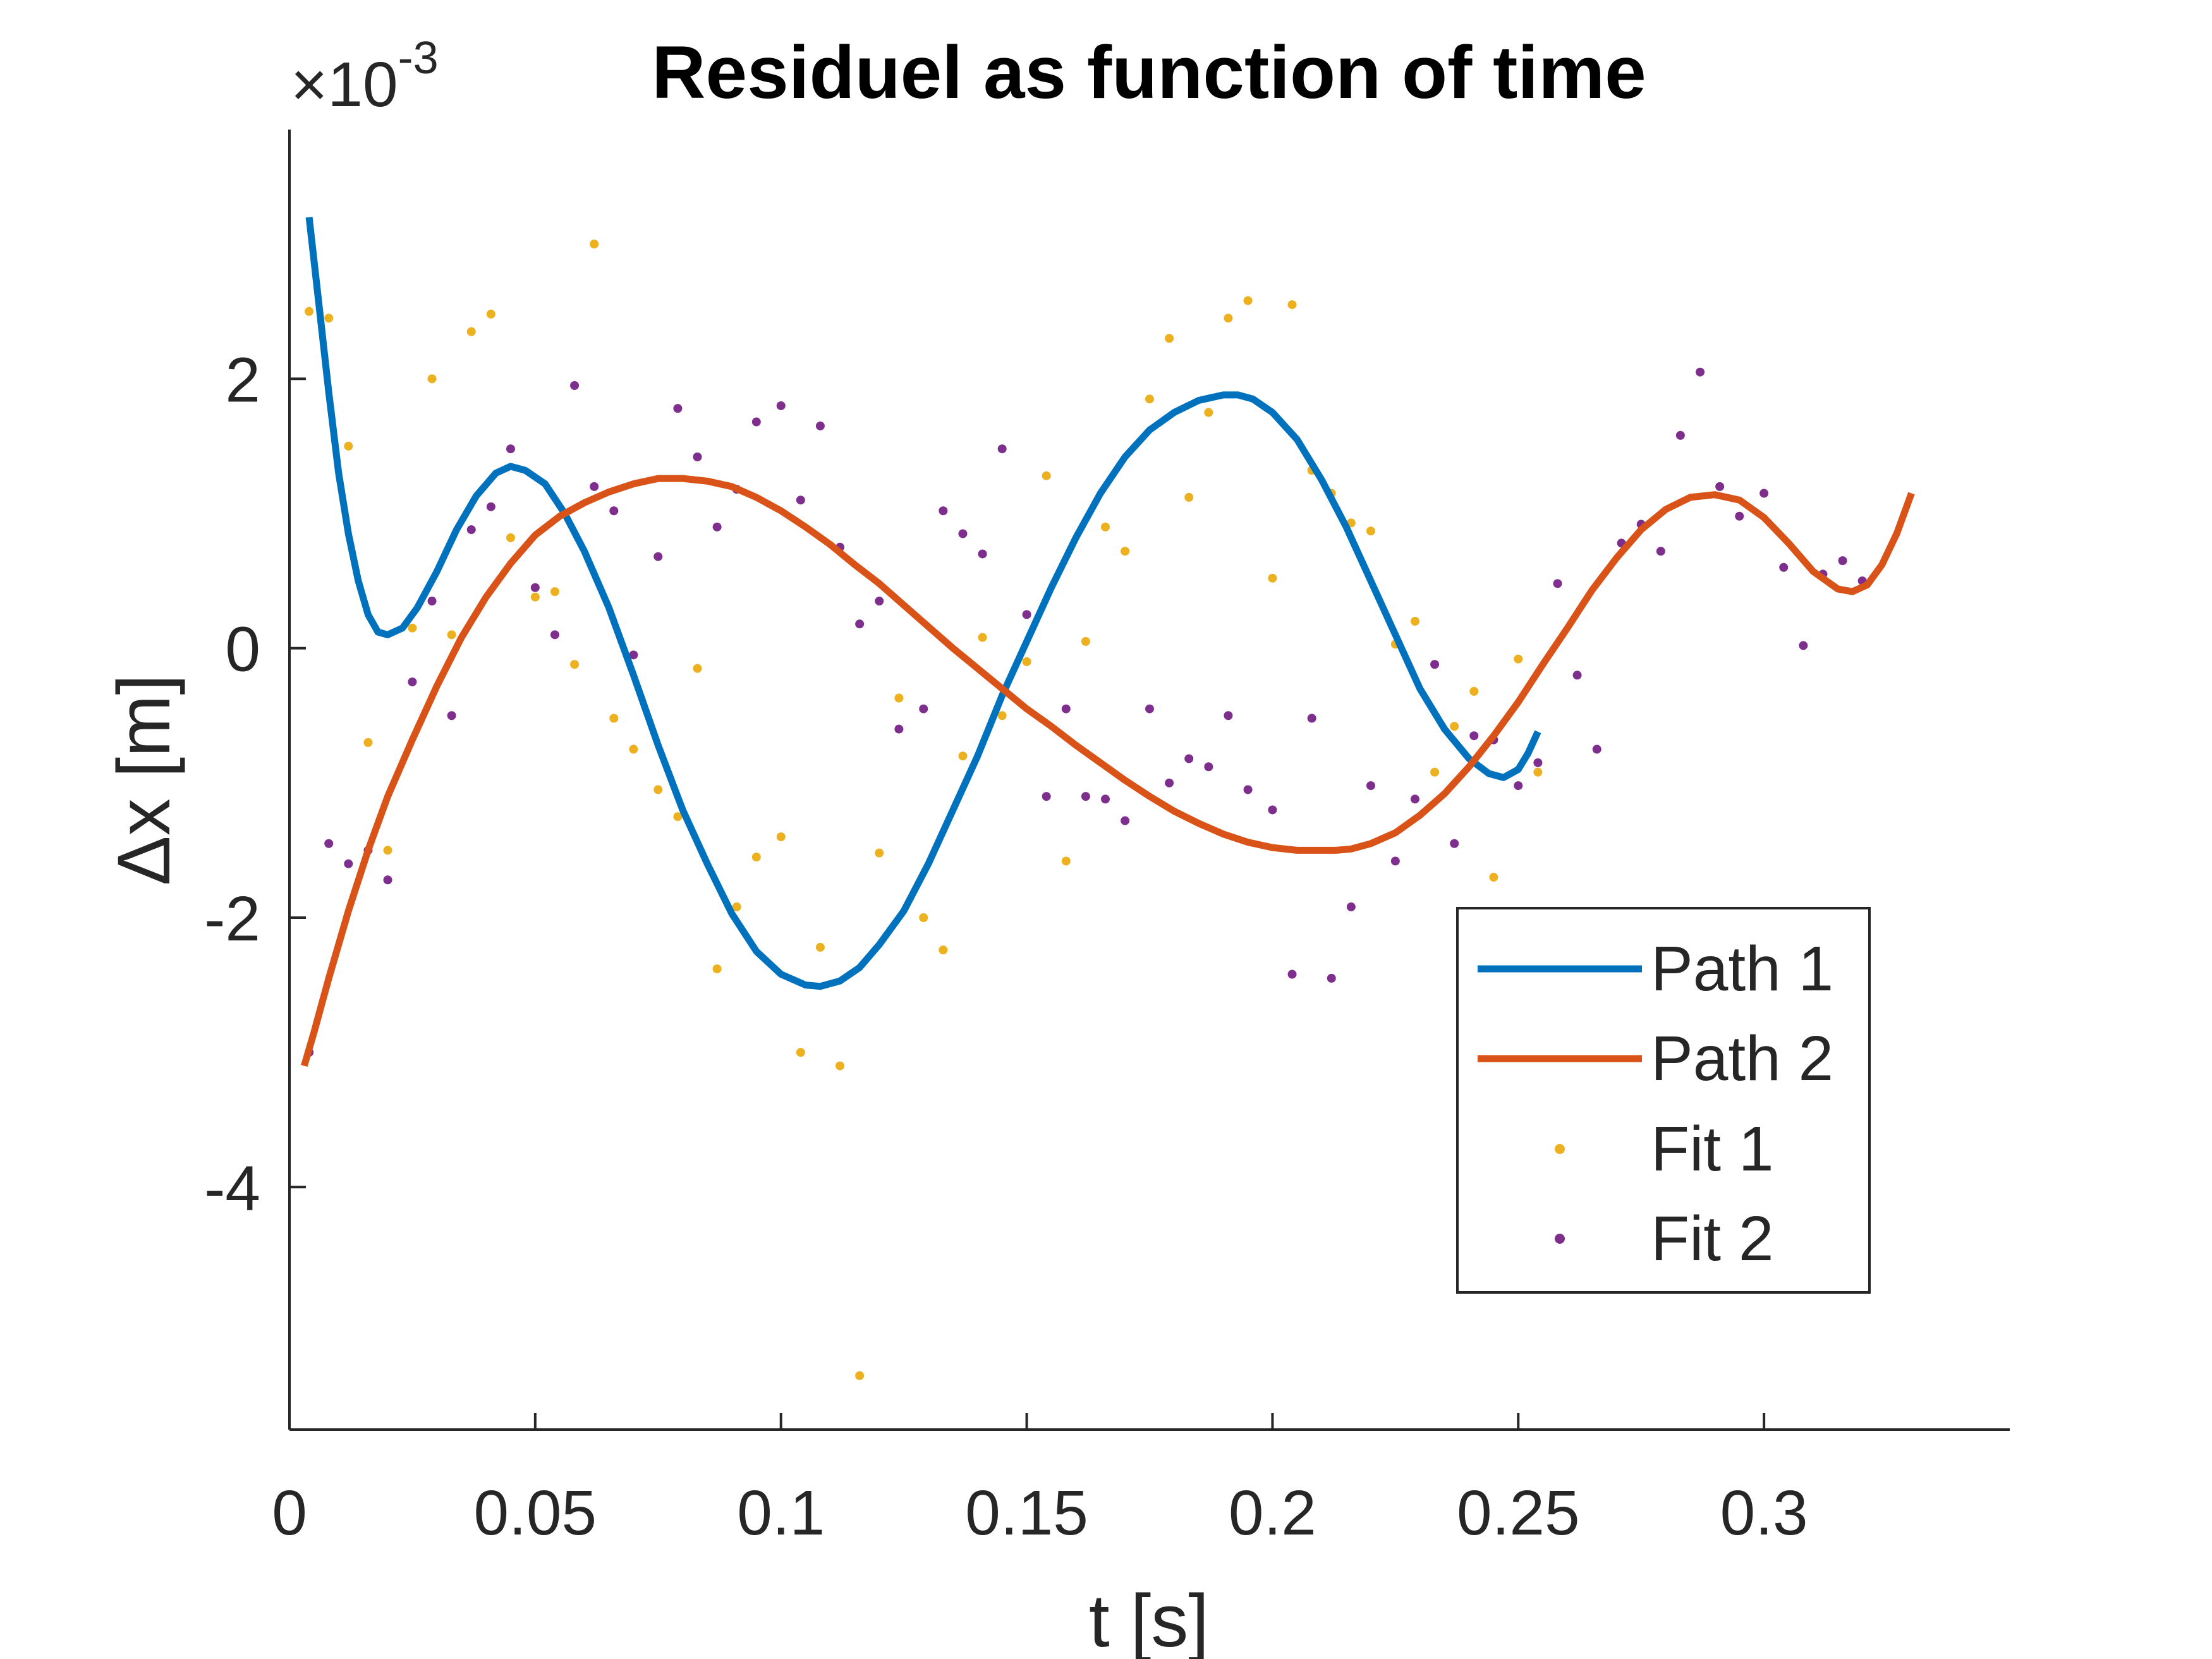 This screenshot has height=1659, width=2212. What do you see at coordinates (1712, 1238) in the screenshot?
I see `legend-label: Fit 2` at bounding box center [1712, 1238].